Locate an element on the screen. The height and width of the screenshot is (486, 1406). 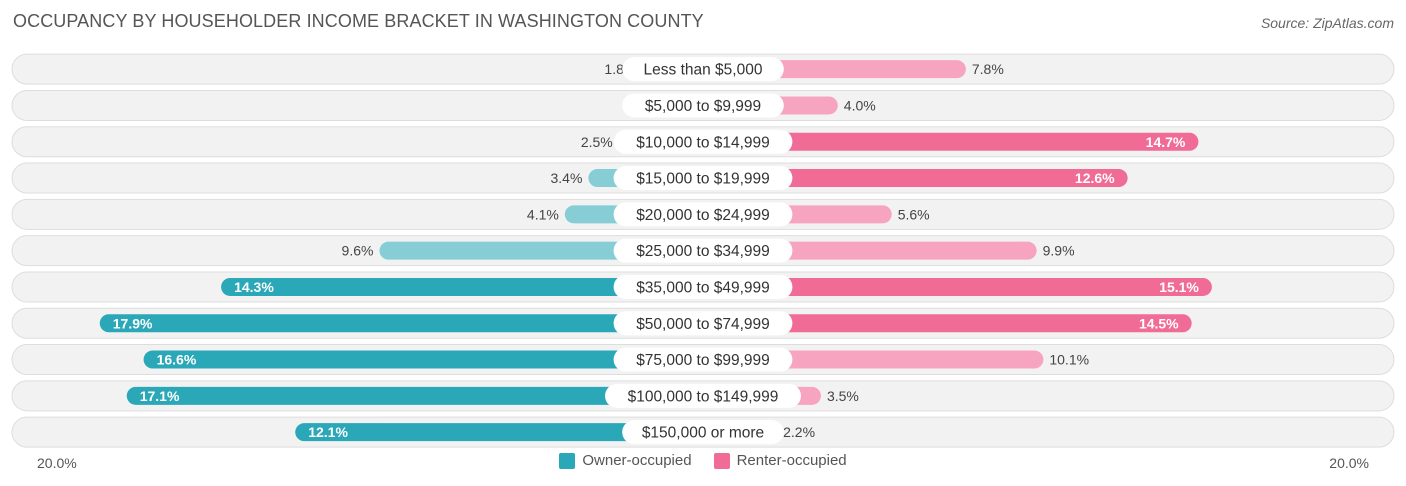
legend-swatch-owner is located at coordinates (567, 460).